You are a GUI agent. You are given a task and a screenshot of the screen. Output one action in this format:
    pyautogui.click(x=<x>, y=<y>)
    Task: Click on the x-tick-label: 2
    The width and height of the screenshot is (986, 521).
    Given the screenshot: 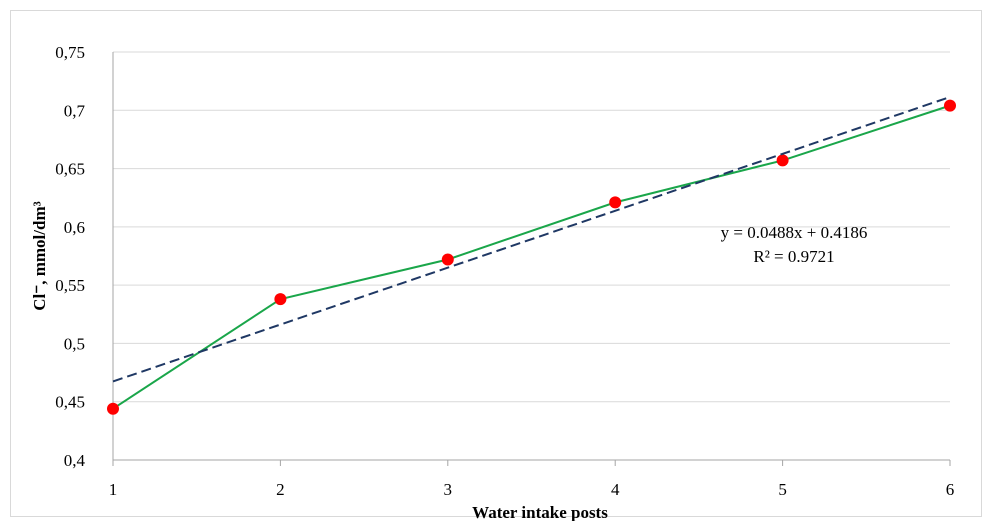 What is the action you would take?
    pyautogui.click(x=280, y=489)
    